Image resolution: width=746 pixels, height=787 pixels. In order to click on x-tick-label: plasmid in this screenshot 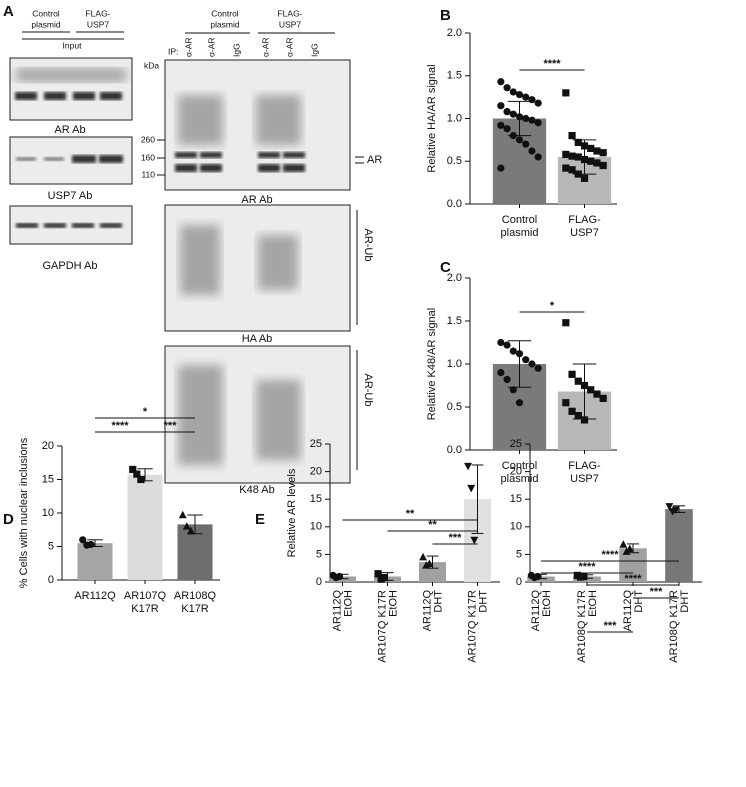, I will do `click(520, 233)`.